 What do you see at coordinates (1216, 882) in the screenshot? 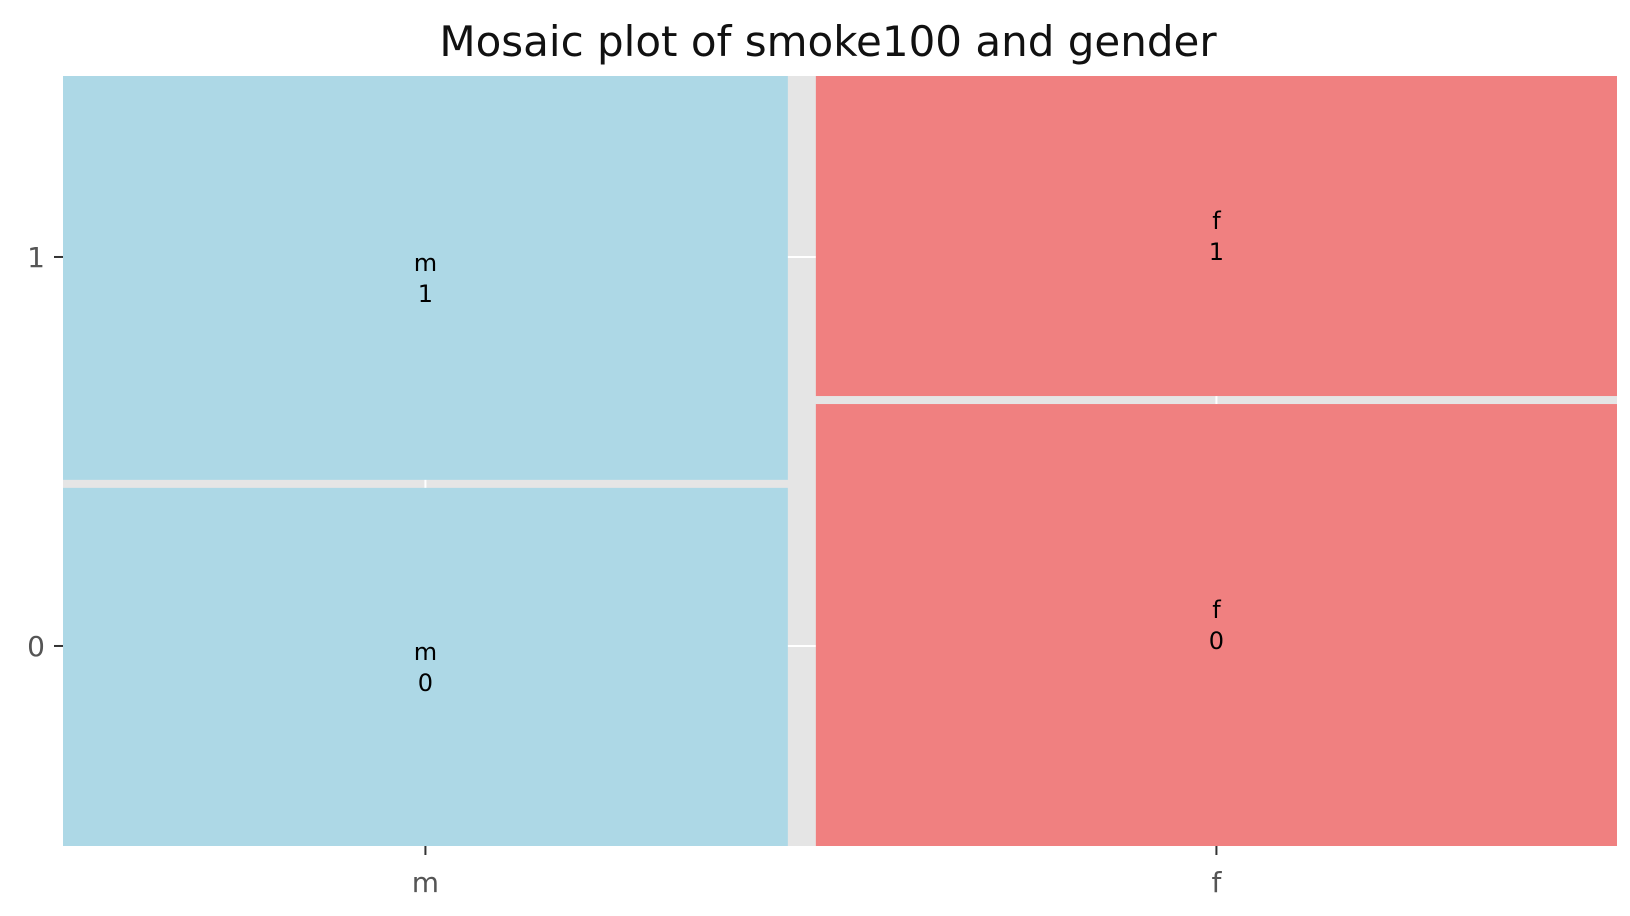
I see `x-tick-label-f: f` at bounding box center [1216, 882].